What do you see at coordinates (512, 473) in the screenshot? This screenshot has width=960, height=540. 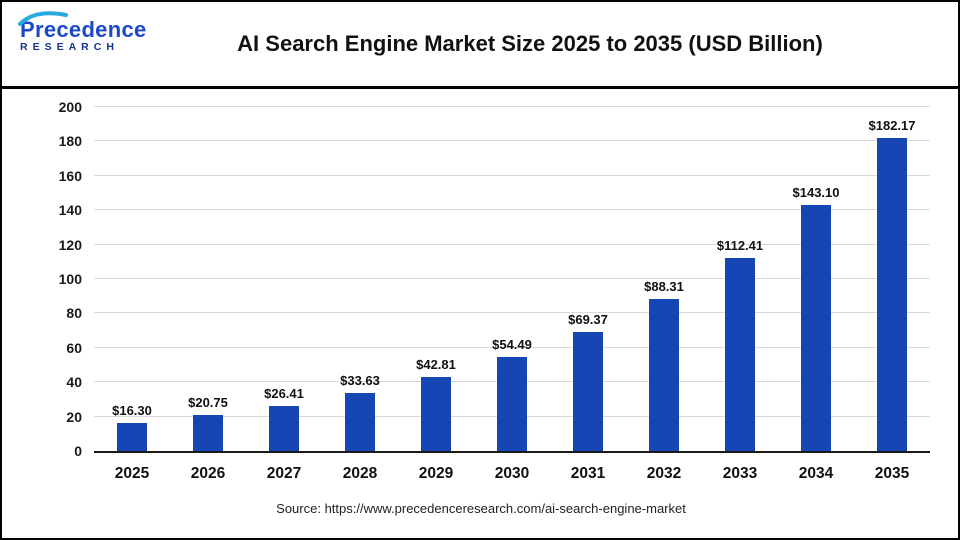 I see `x-tick-label: 2030` at bounding box center [512, 473].